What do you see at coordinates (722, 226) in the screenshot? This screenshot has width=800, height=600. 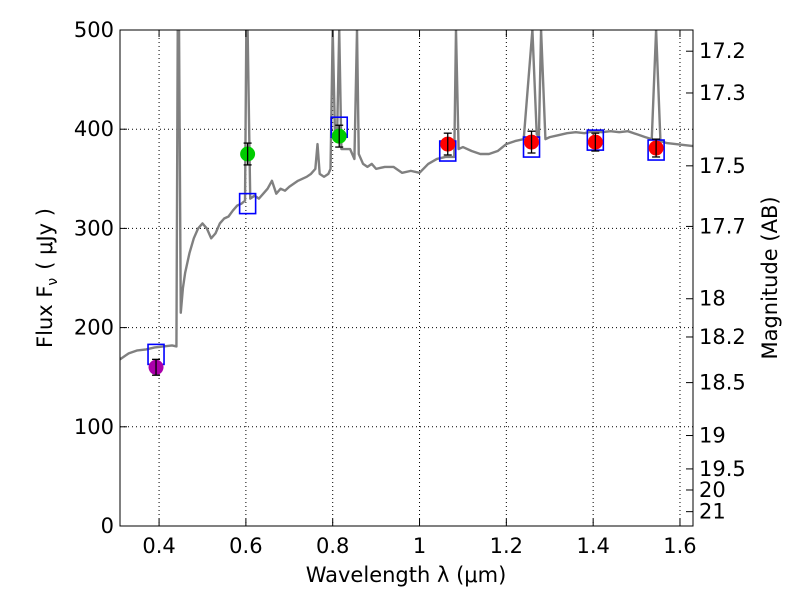 I see `y2-tick-label: 17.7` at bounding box center [722, 226].